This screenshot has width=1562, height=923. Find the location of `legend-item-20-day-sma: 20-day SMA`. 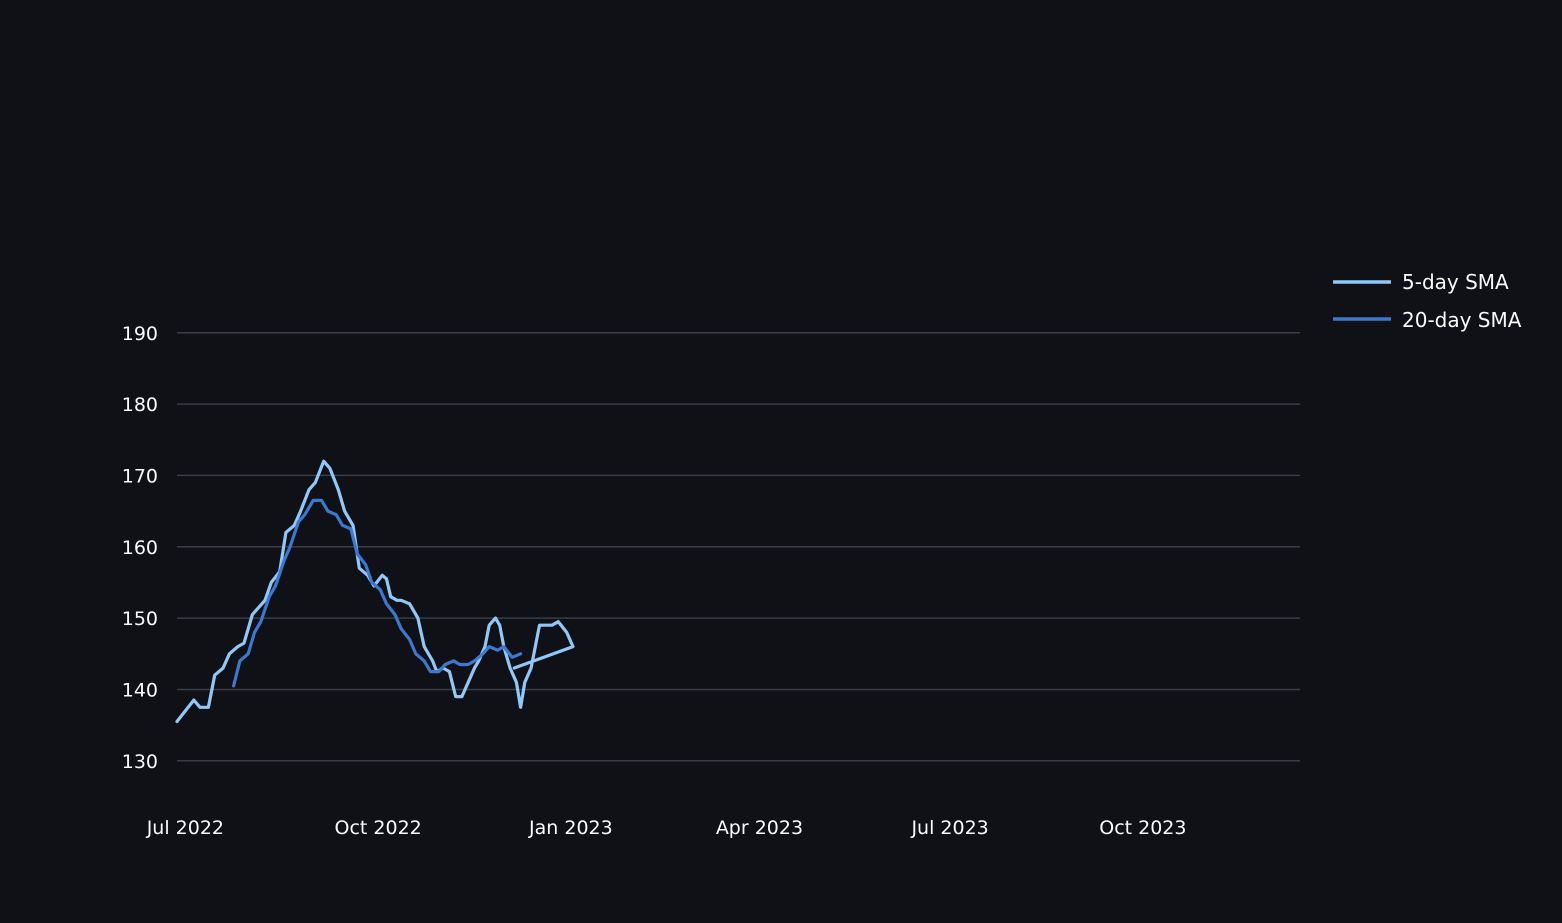

legend-item-20-day-sma: 20-day SMA is located at coordinates (1427, 320).